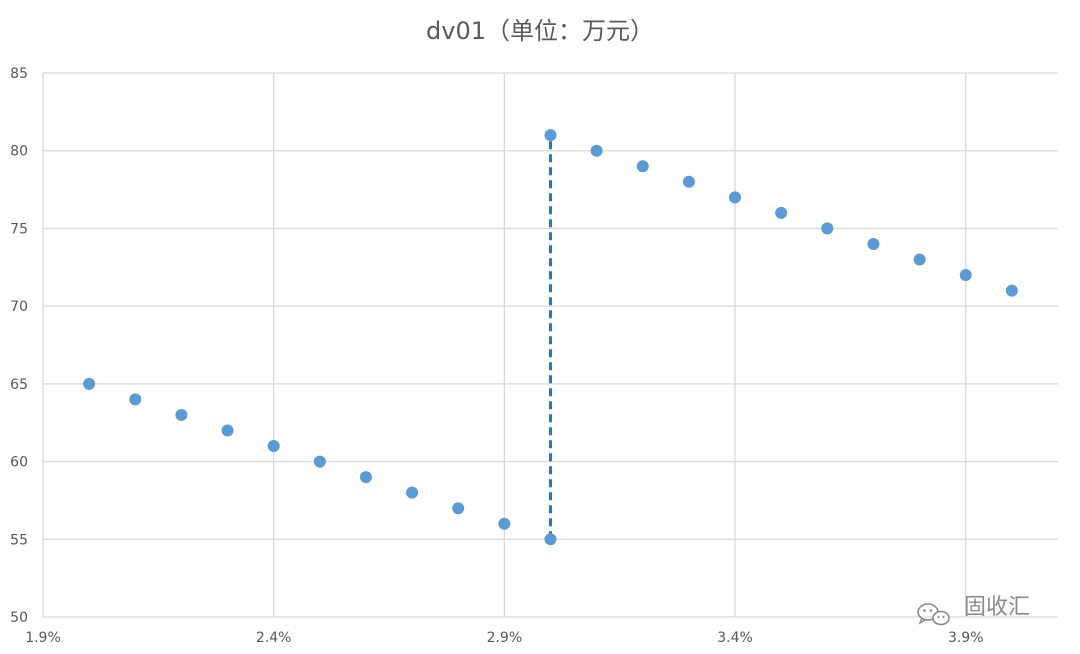 This screenshot has width=1080, height=654. I want to click on x-tick-label: 2.9%, so click(505, 638).